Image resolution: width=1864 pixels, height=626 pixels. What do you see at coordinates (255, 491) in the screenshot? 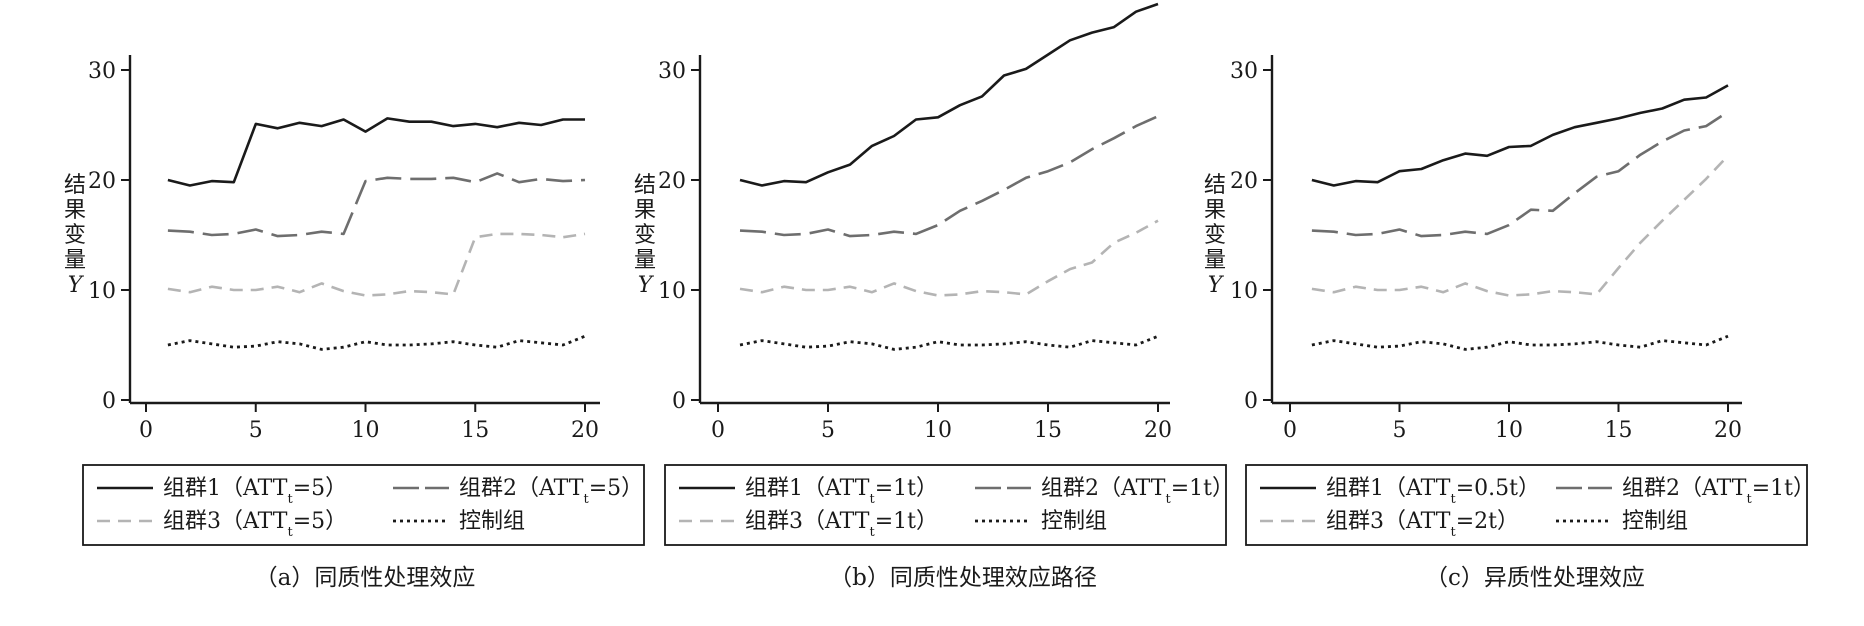
I see `legend-entry-1: 组群1（ATTt=5）` at bounding box center [255, 491].